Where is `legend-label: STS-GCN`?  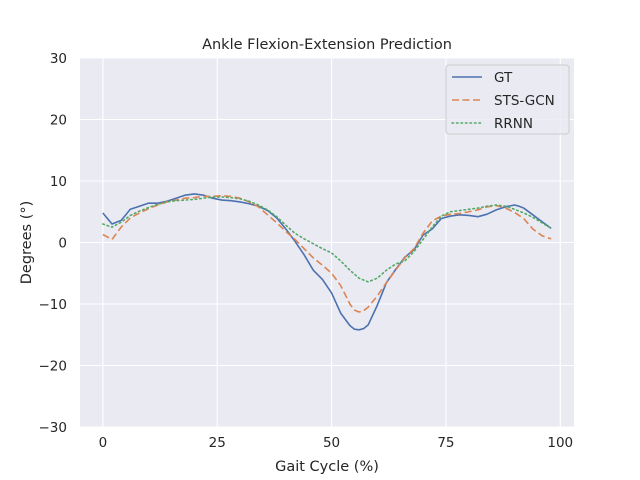 legend-label: STS-GCN is located at coordinates (524, 101).